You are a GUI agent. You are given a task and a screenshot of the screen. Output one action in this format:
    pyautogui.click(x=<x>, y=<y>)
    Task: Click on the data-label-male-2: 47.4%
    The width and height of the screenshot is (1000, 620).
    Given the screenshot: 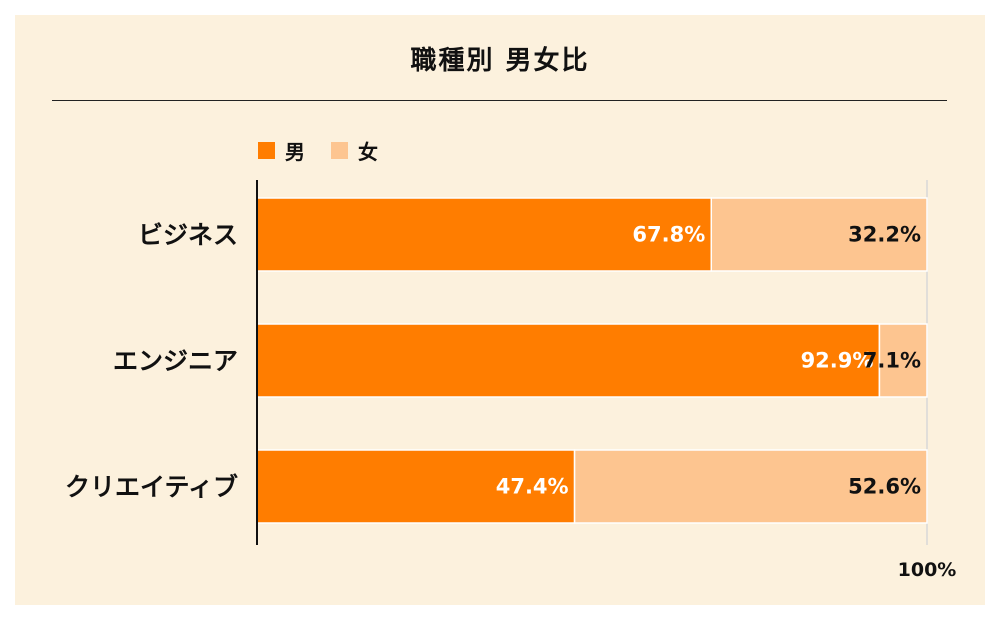 What is the action you would take?
    pyautogui.click(x=532, y=487)
    